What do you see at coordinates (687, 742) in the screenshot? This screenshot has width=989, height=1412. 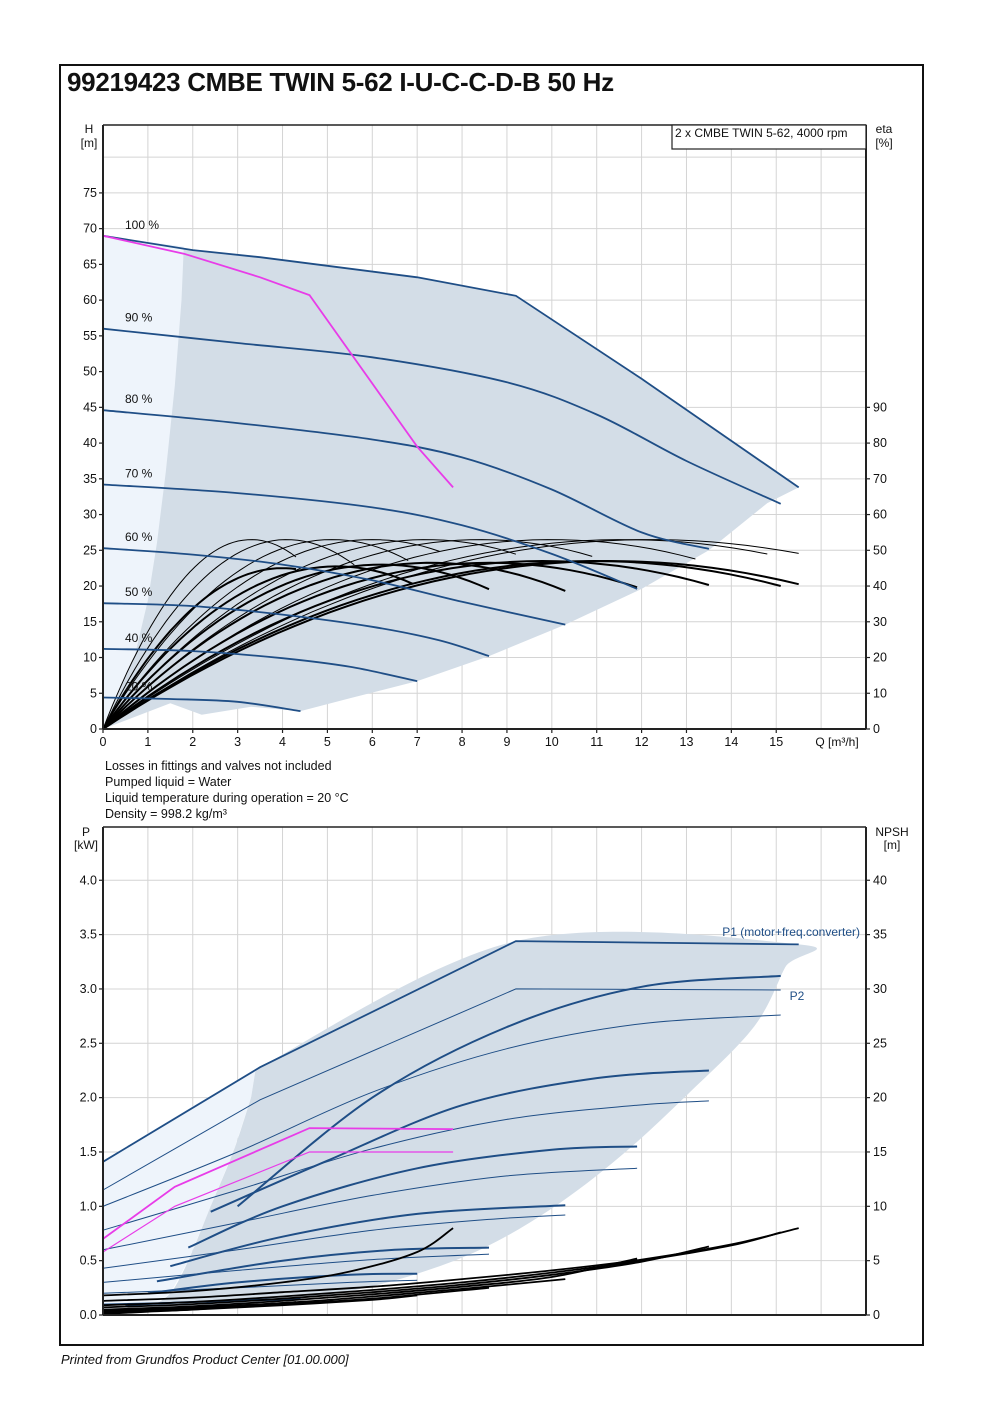 I see `x-tick-label: 13` at bounding box center [687, 742].